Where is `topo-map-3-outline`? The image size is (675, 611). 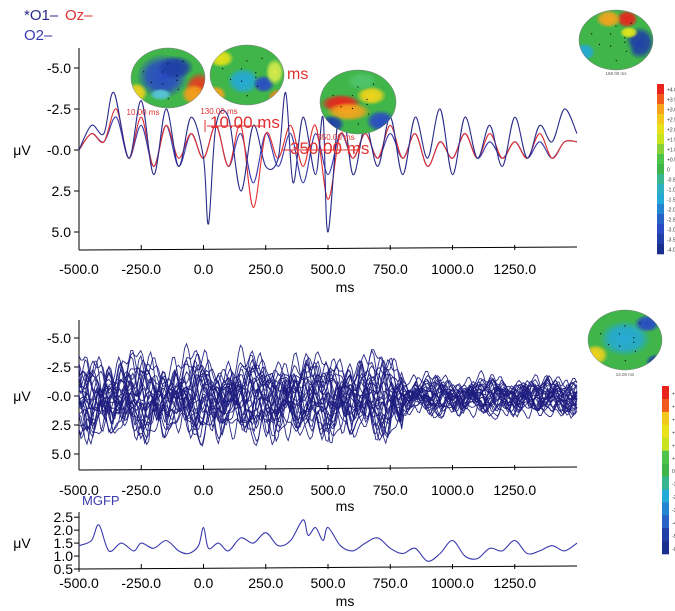
topo-map-3-outline is located at coordinates (358, 102).